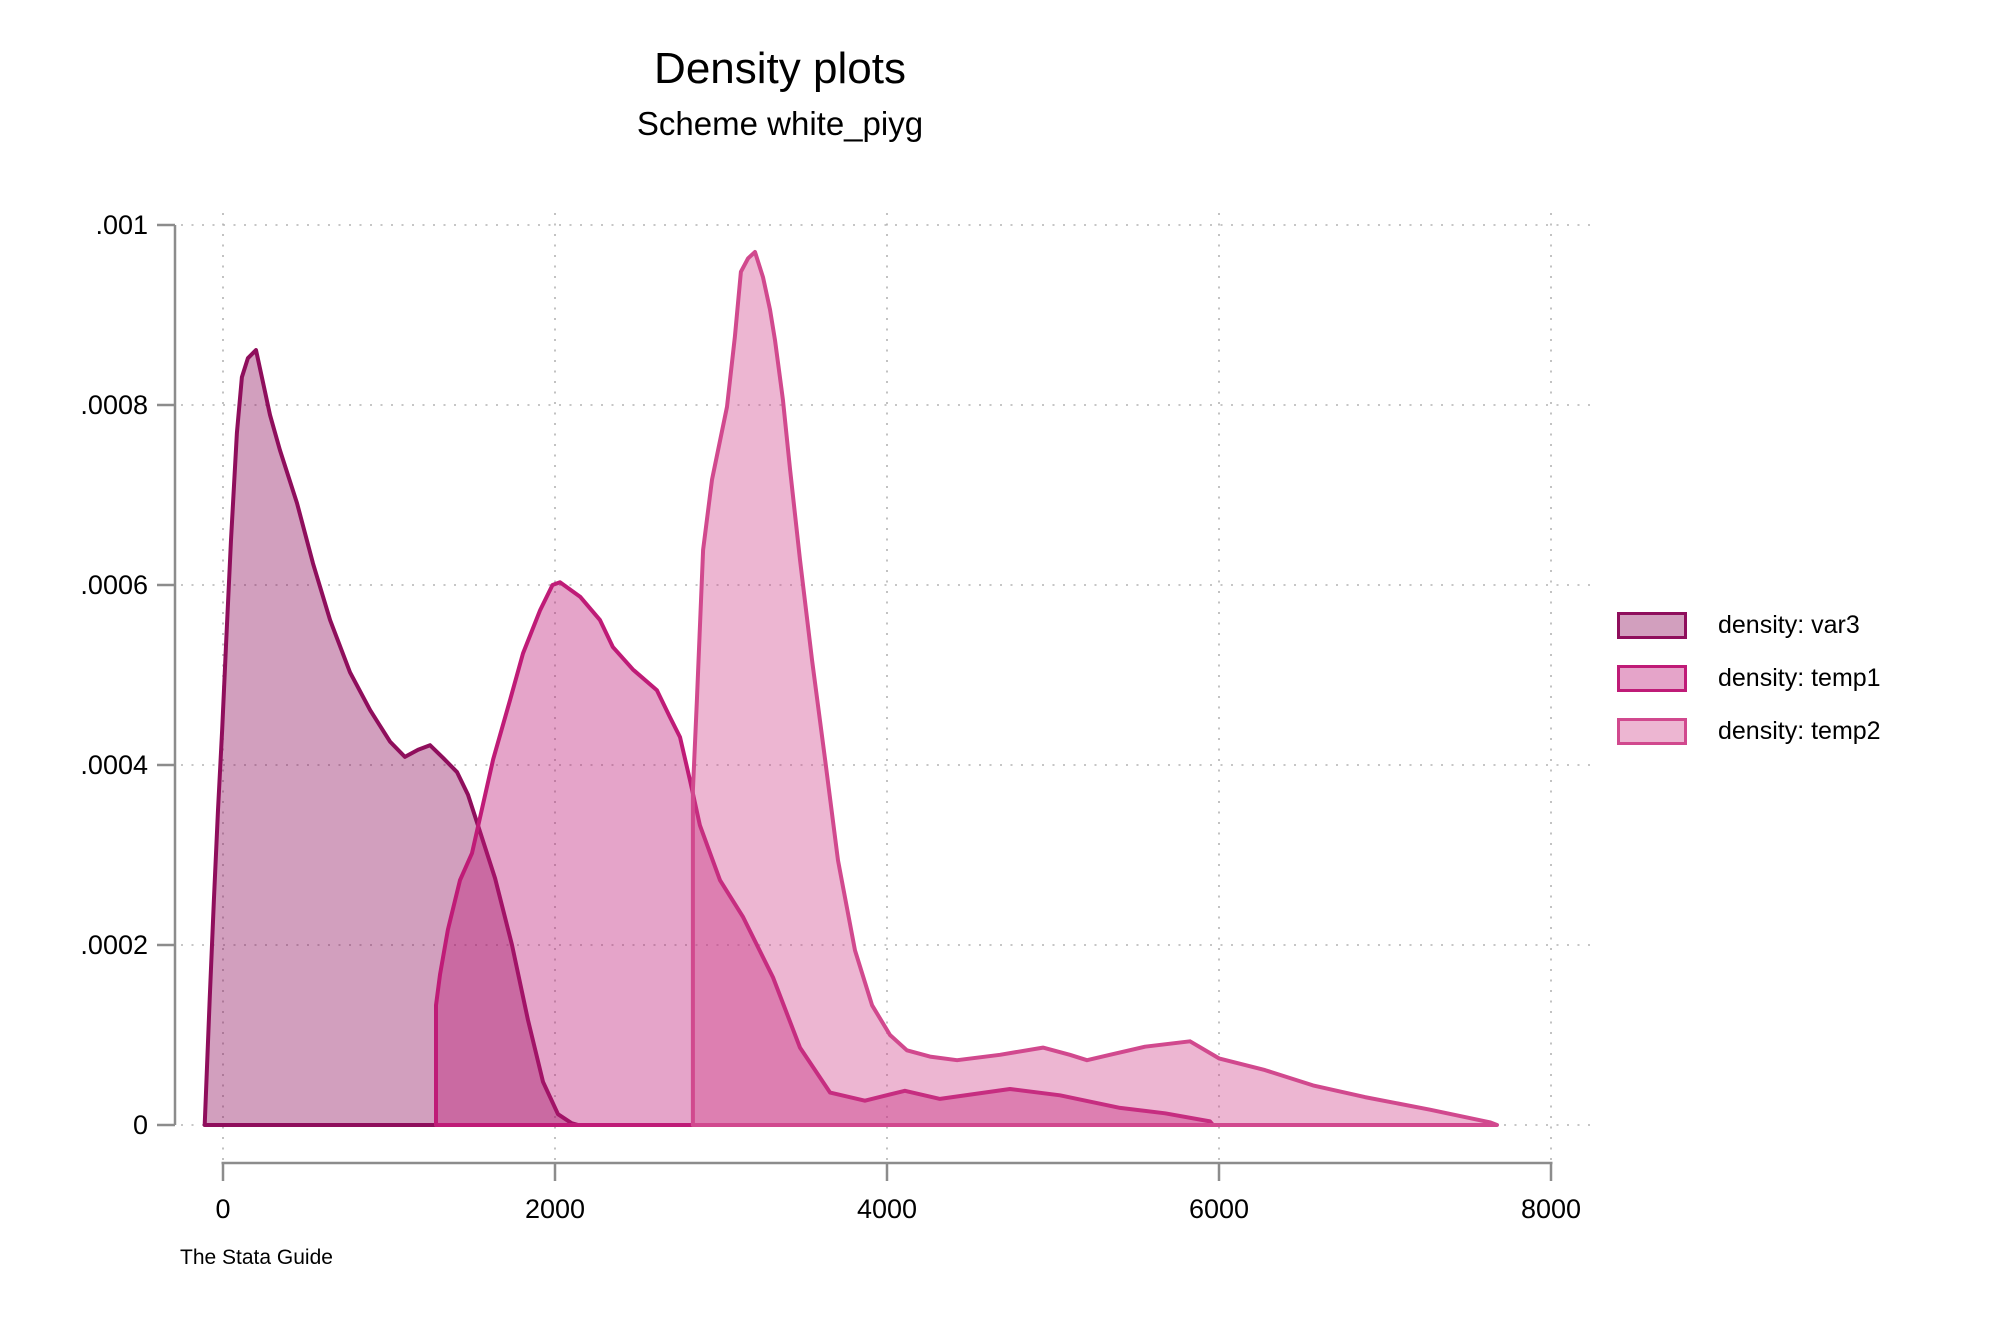  What do you see at coordinates (1799, 730) in the screenshot?
I see `legend-label-temp2: density: temp2` at bounding box center [1799, 730].